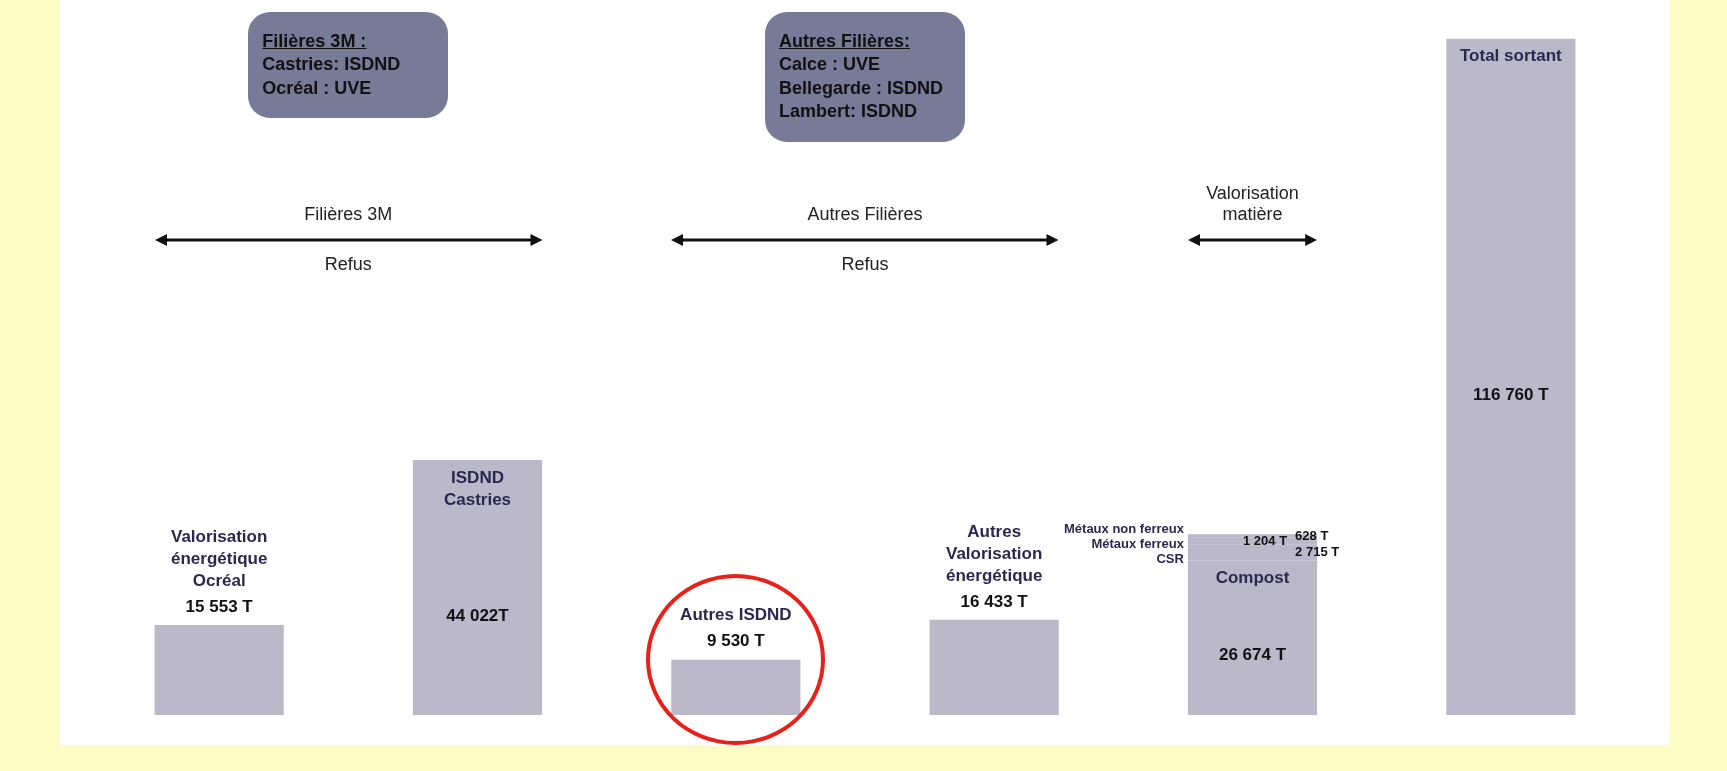 This screenshot has height=771, width=1727. What do you see at coordinates (994, 601) in the screenshot?
I see `data-label: 16 433 T` at bounding box center [994, 601].